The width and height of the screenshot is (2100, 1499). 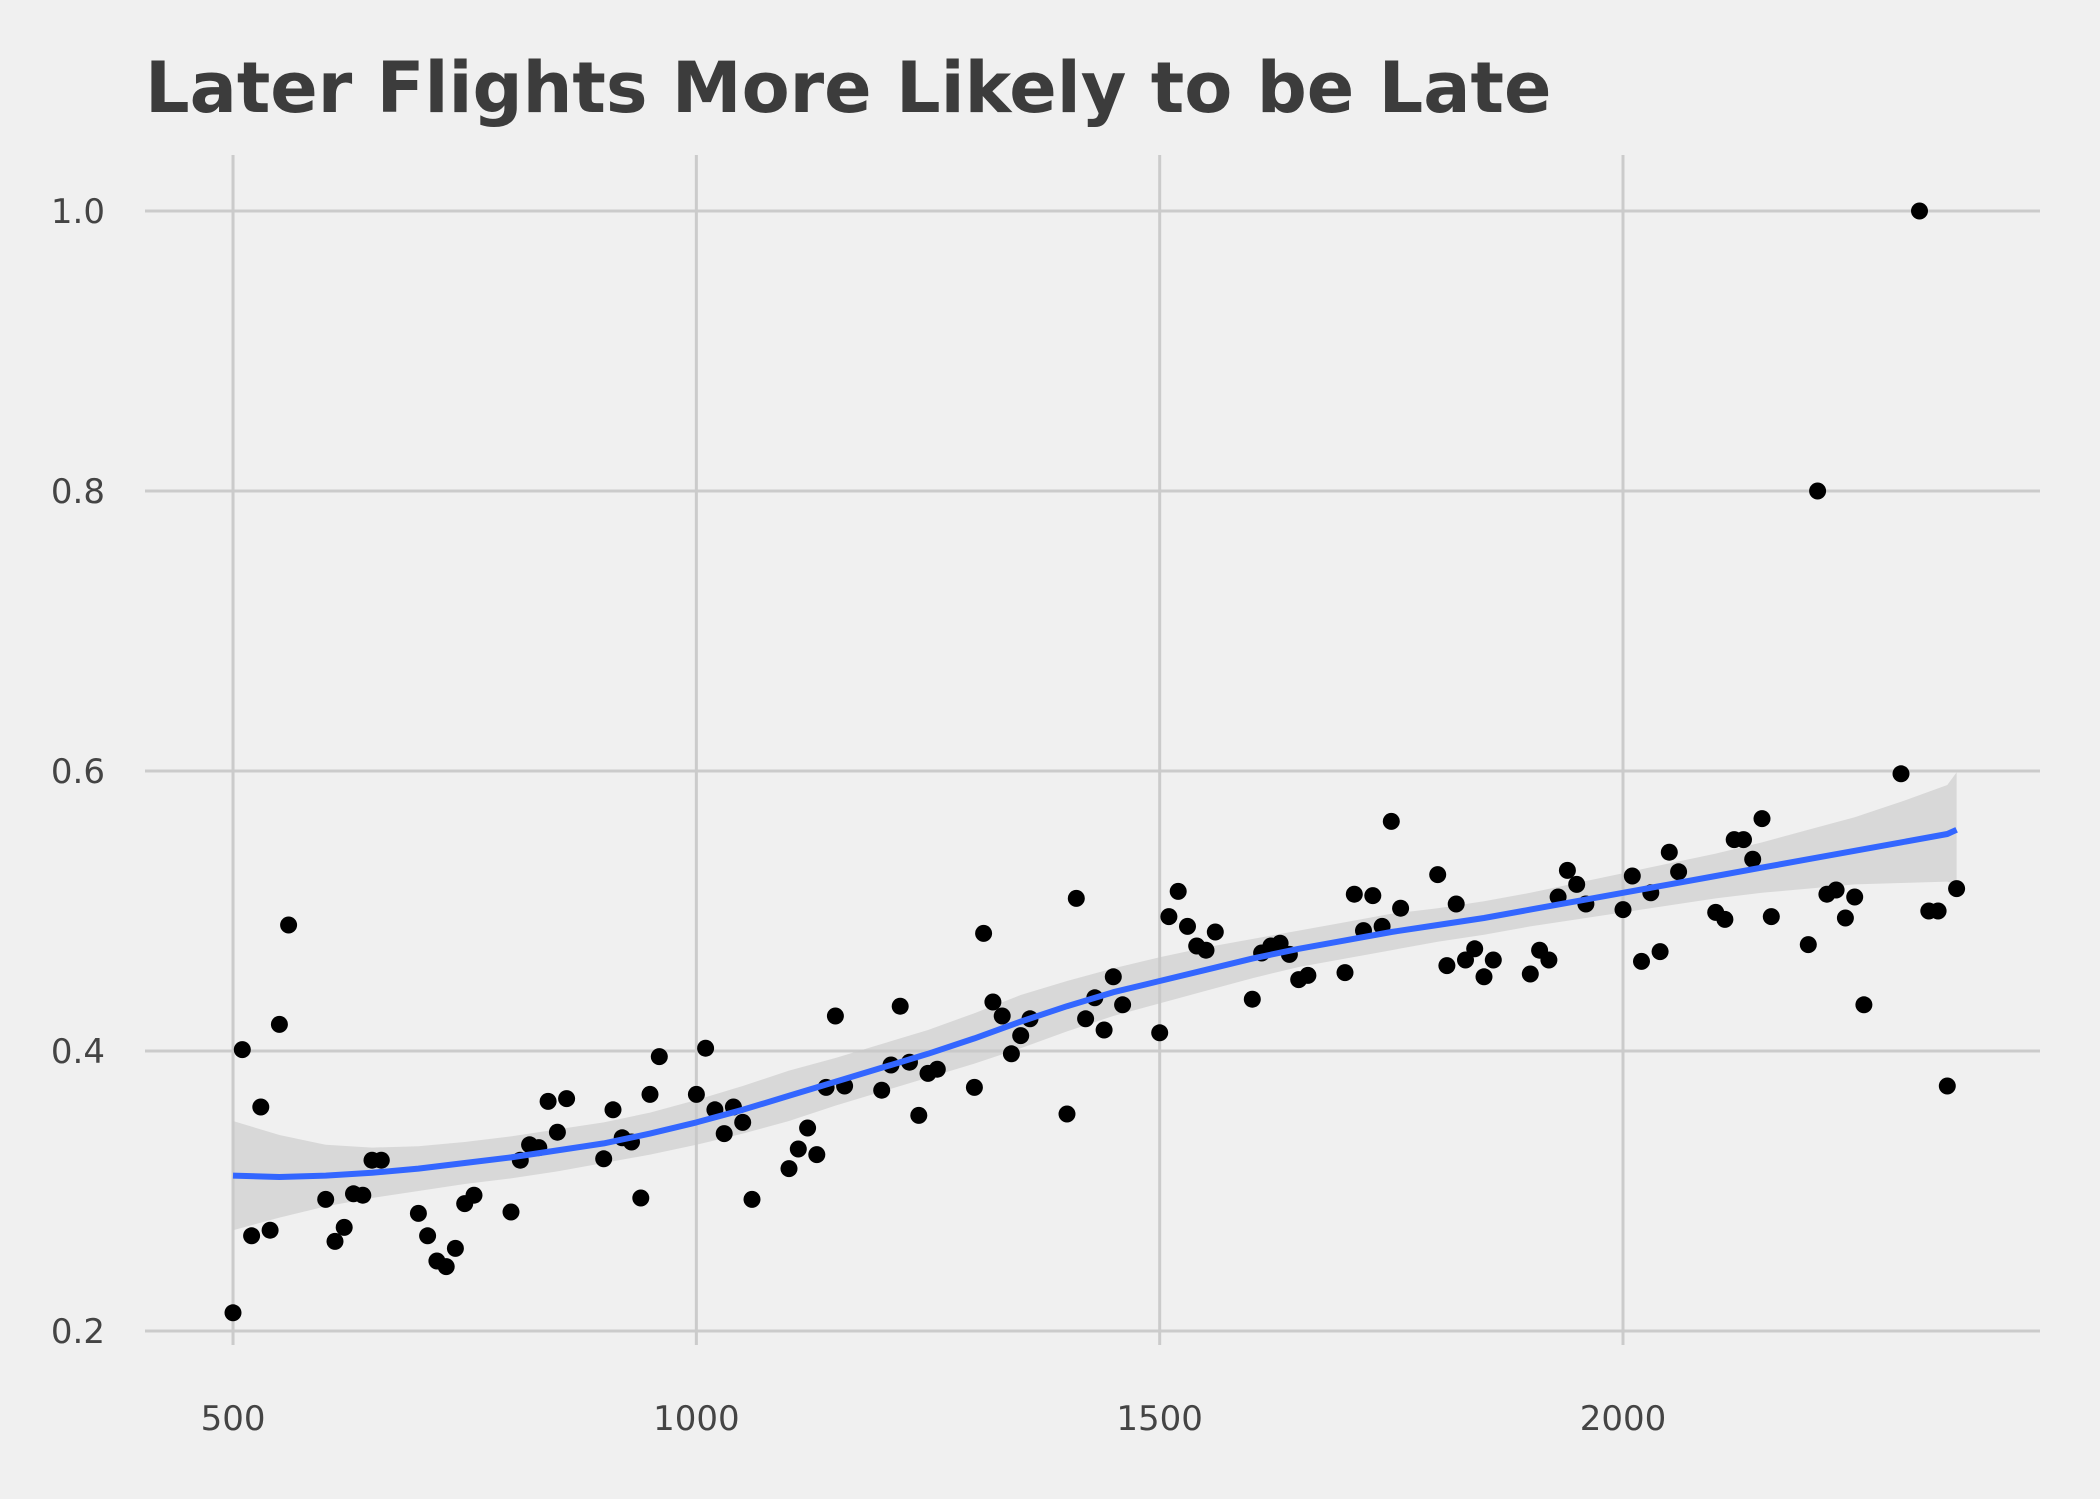 I want to click on y-tick-label: 0.8, so click(x=78, y=492).